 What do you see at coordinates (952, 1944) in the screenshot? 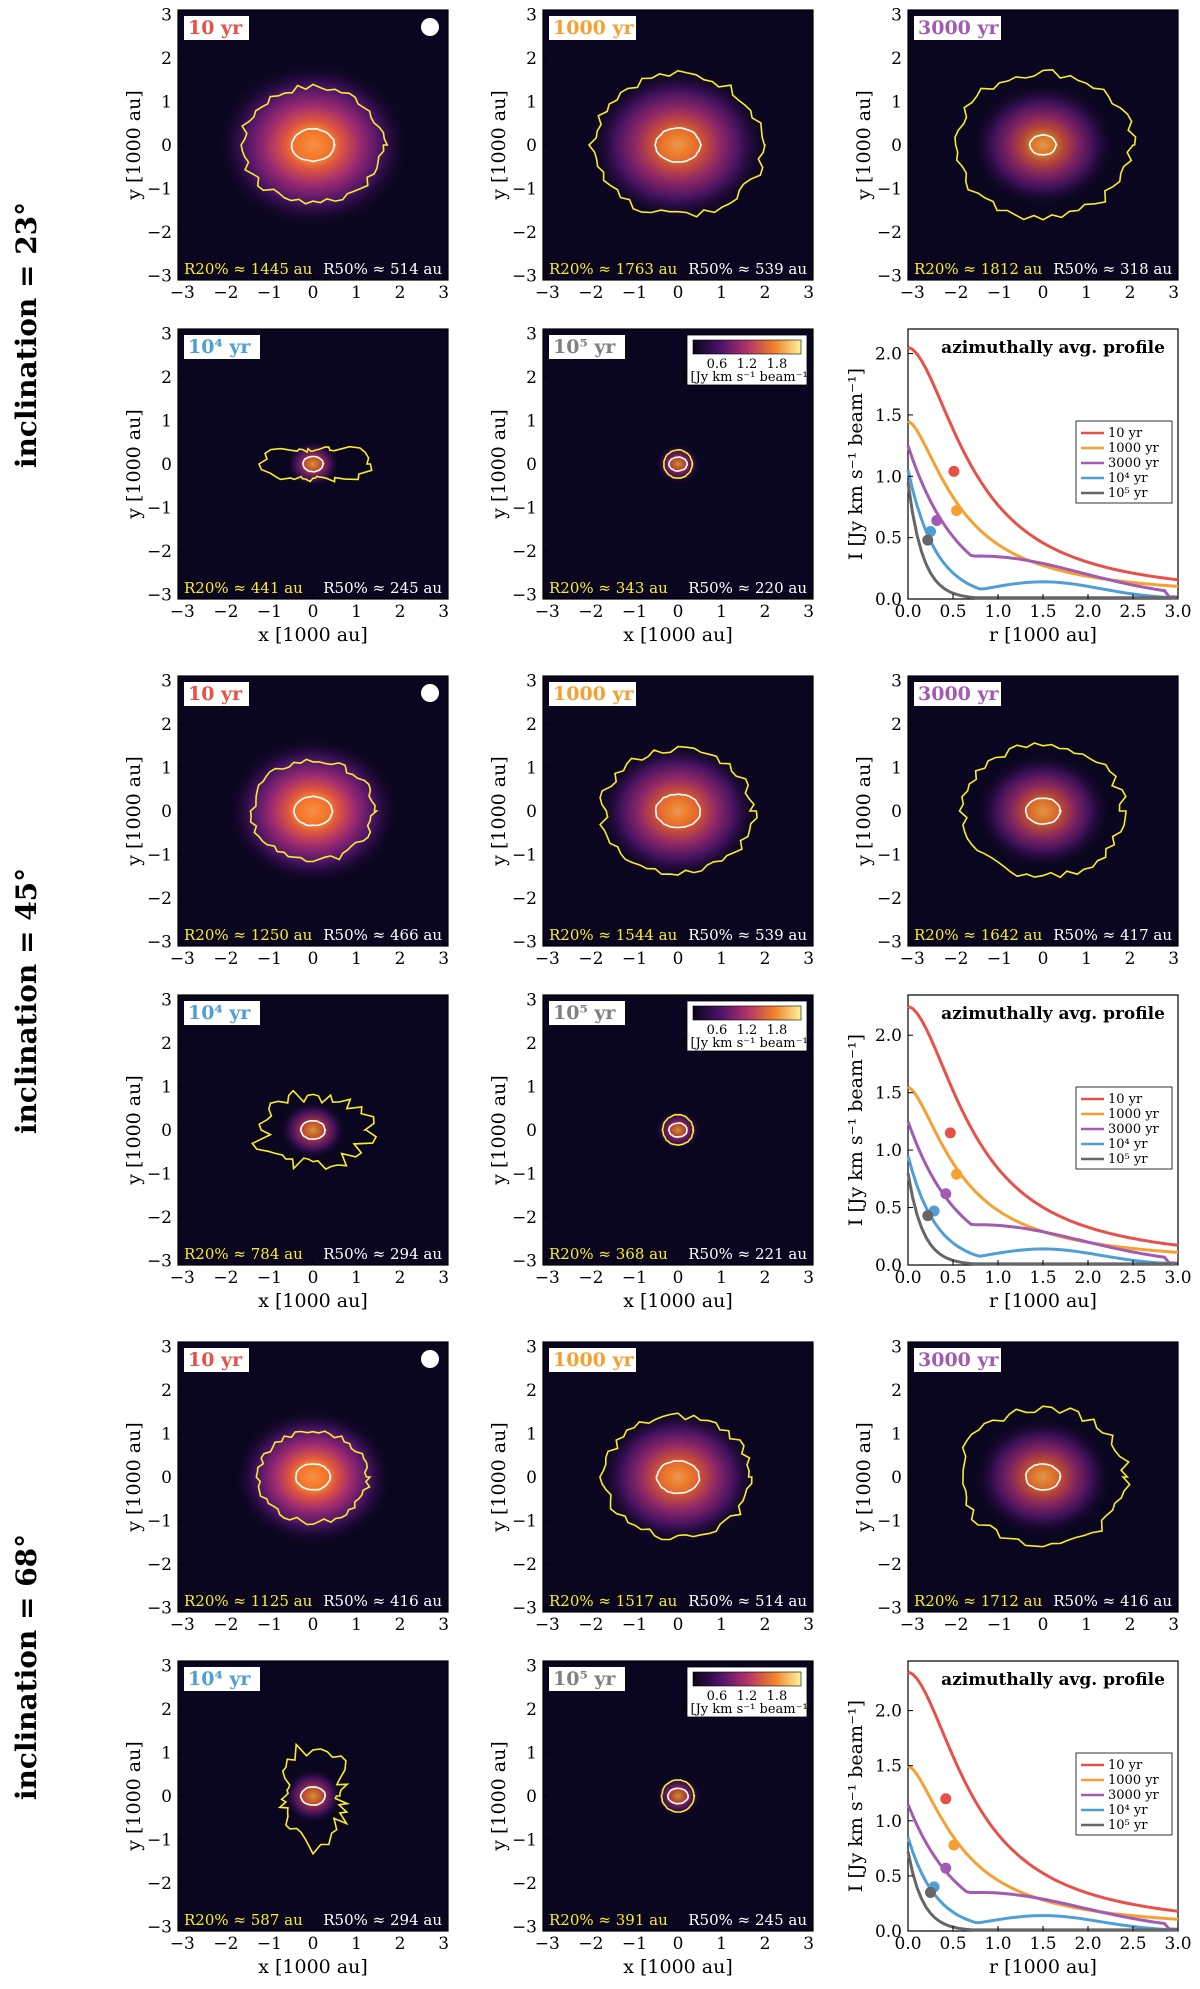
I see `x-tick-label: 0.5` at bounding box center [952, 1944].